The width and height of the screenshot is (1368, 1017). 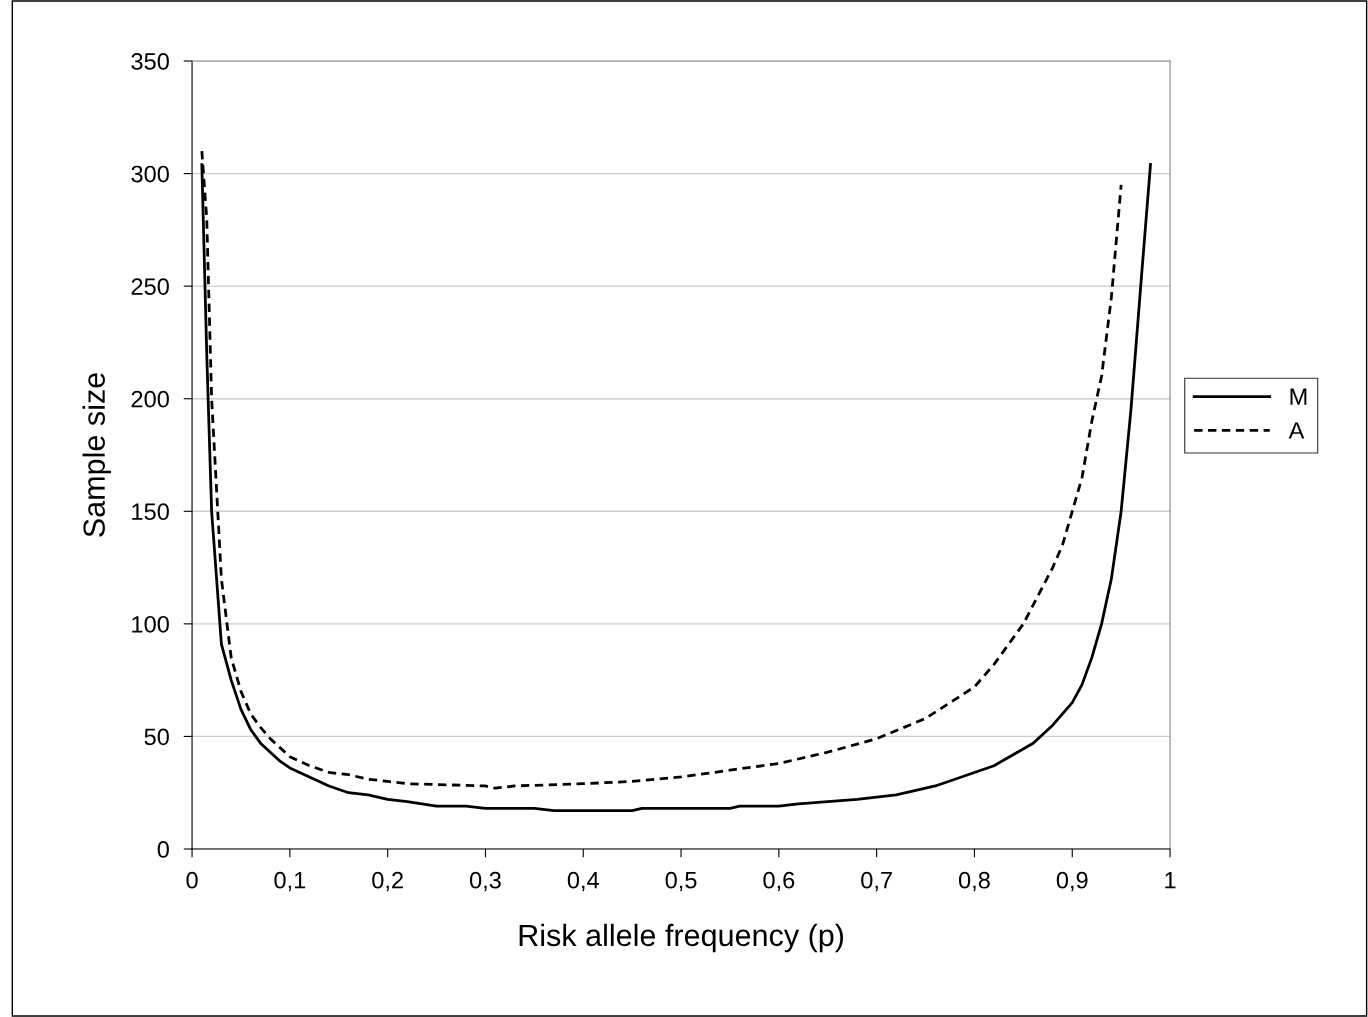 I want to click on x-tick-label: 0,2, so click(x=387, y=881).